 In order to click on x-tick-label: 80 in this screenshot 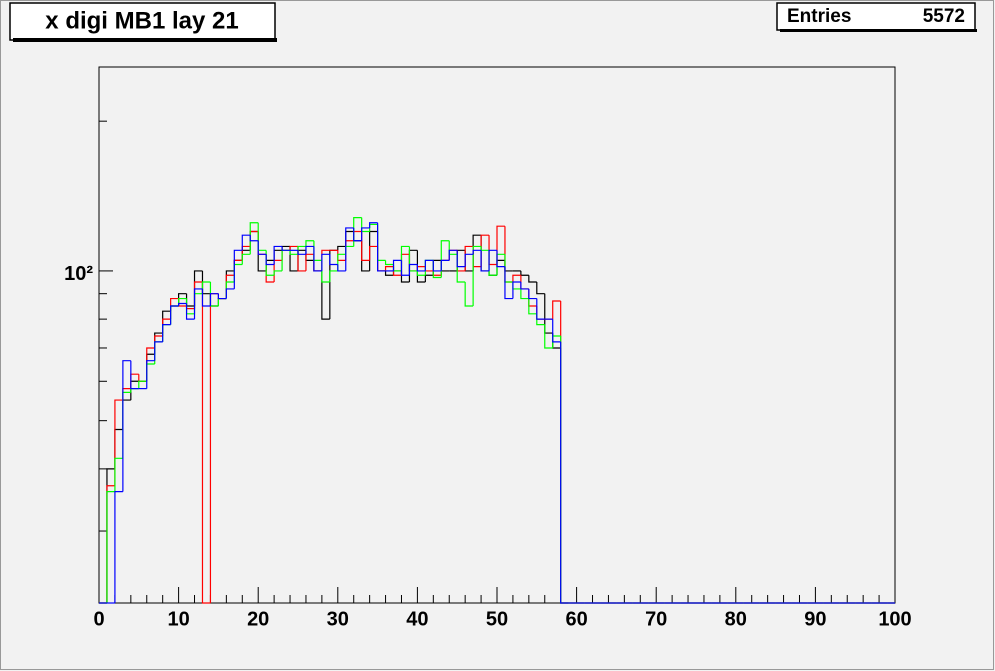, I will do `click(736, 619)`.